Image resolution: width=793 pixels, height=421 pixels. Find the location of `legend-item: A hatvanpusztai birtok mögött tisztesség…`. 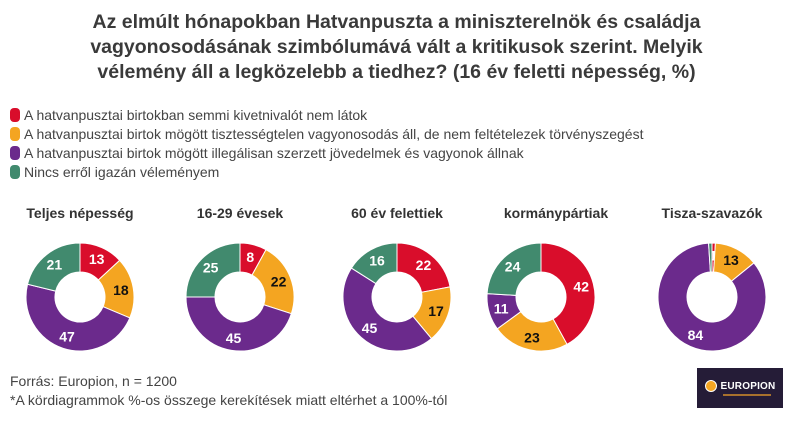

legend-item: A hatvanpusztai birtok mögött tisztesség… is located at coordinates (326, 133).